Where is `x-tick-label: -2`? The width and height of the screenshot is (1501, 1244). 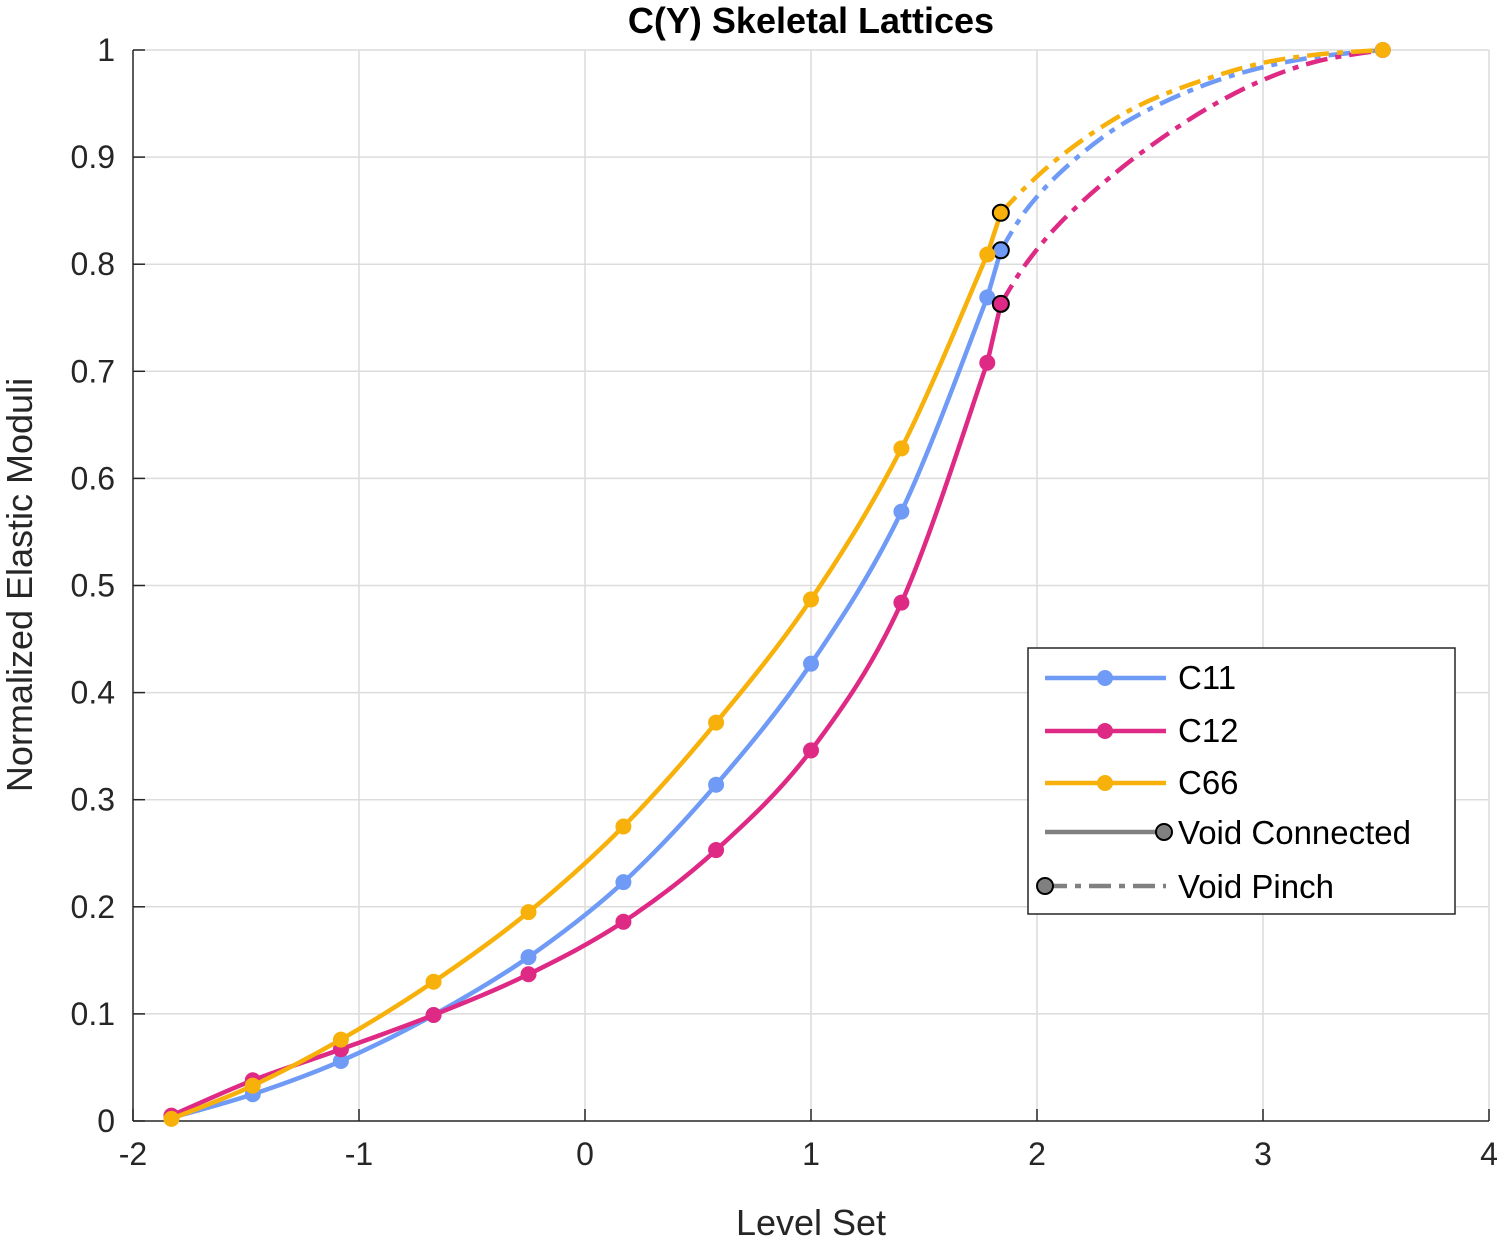 x-tick-label: -2 is located at coordinates (133, 1154).